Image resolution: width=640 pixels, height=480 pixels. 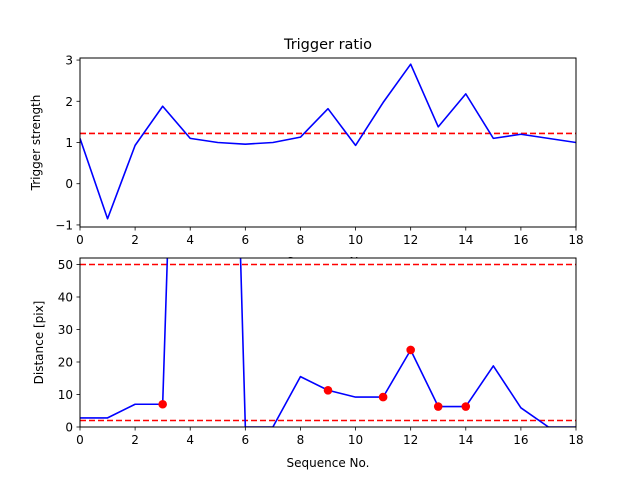 I want to click on y-tick-label: 40, so click(x=65, y=298).